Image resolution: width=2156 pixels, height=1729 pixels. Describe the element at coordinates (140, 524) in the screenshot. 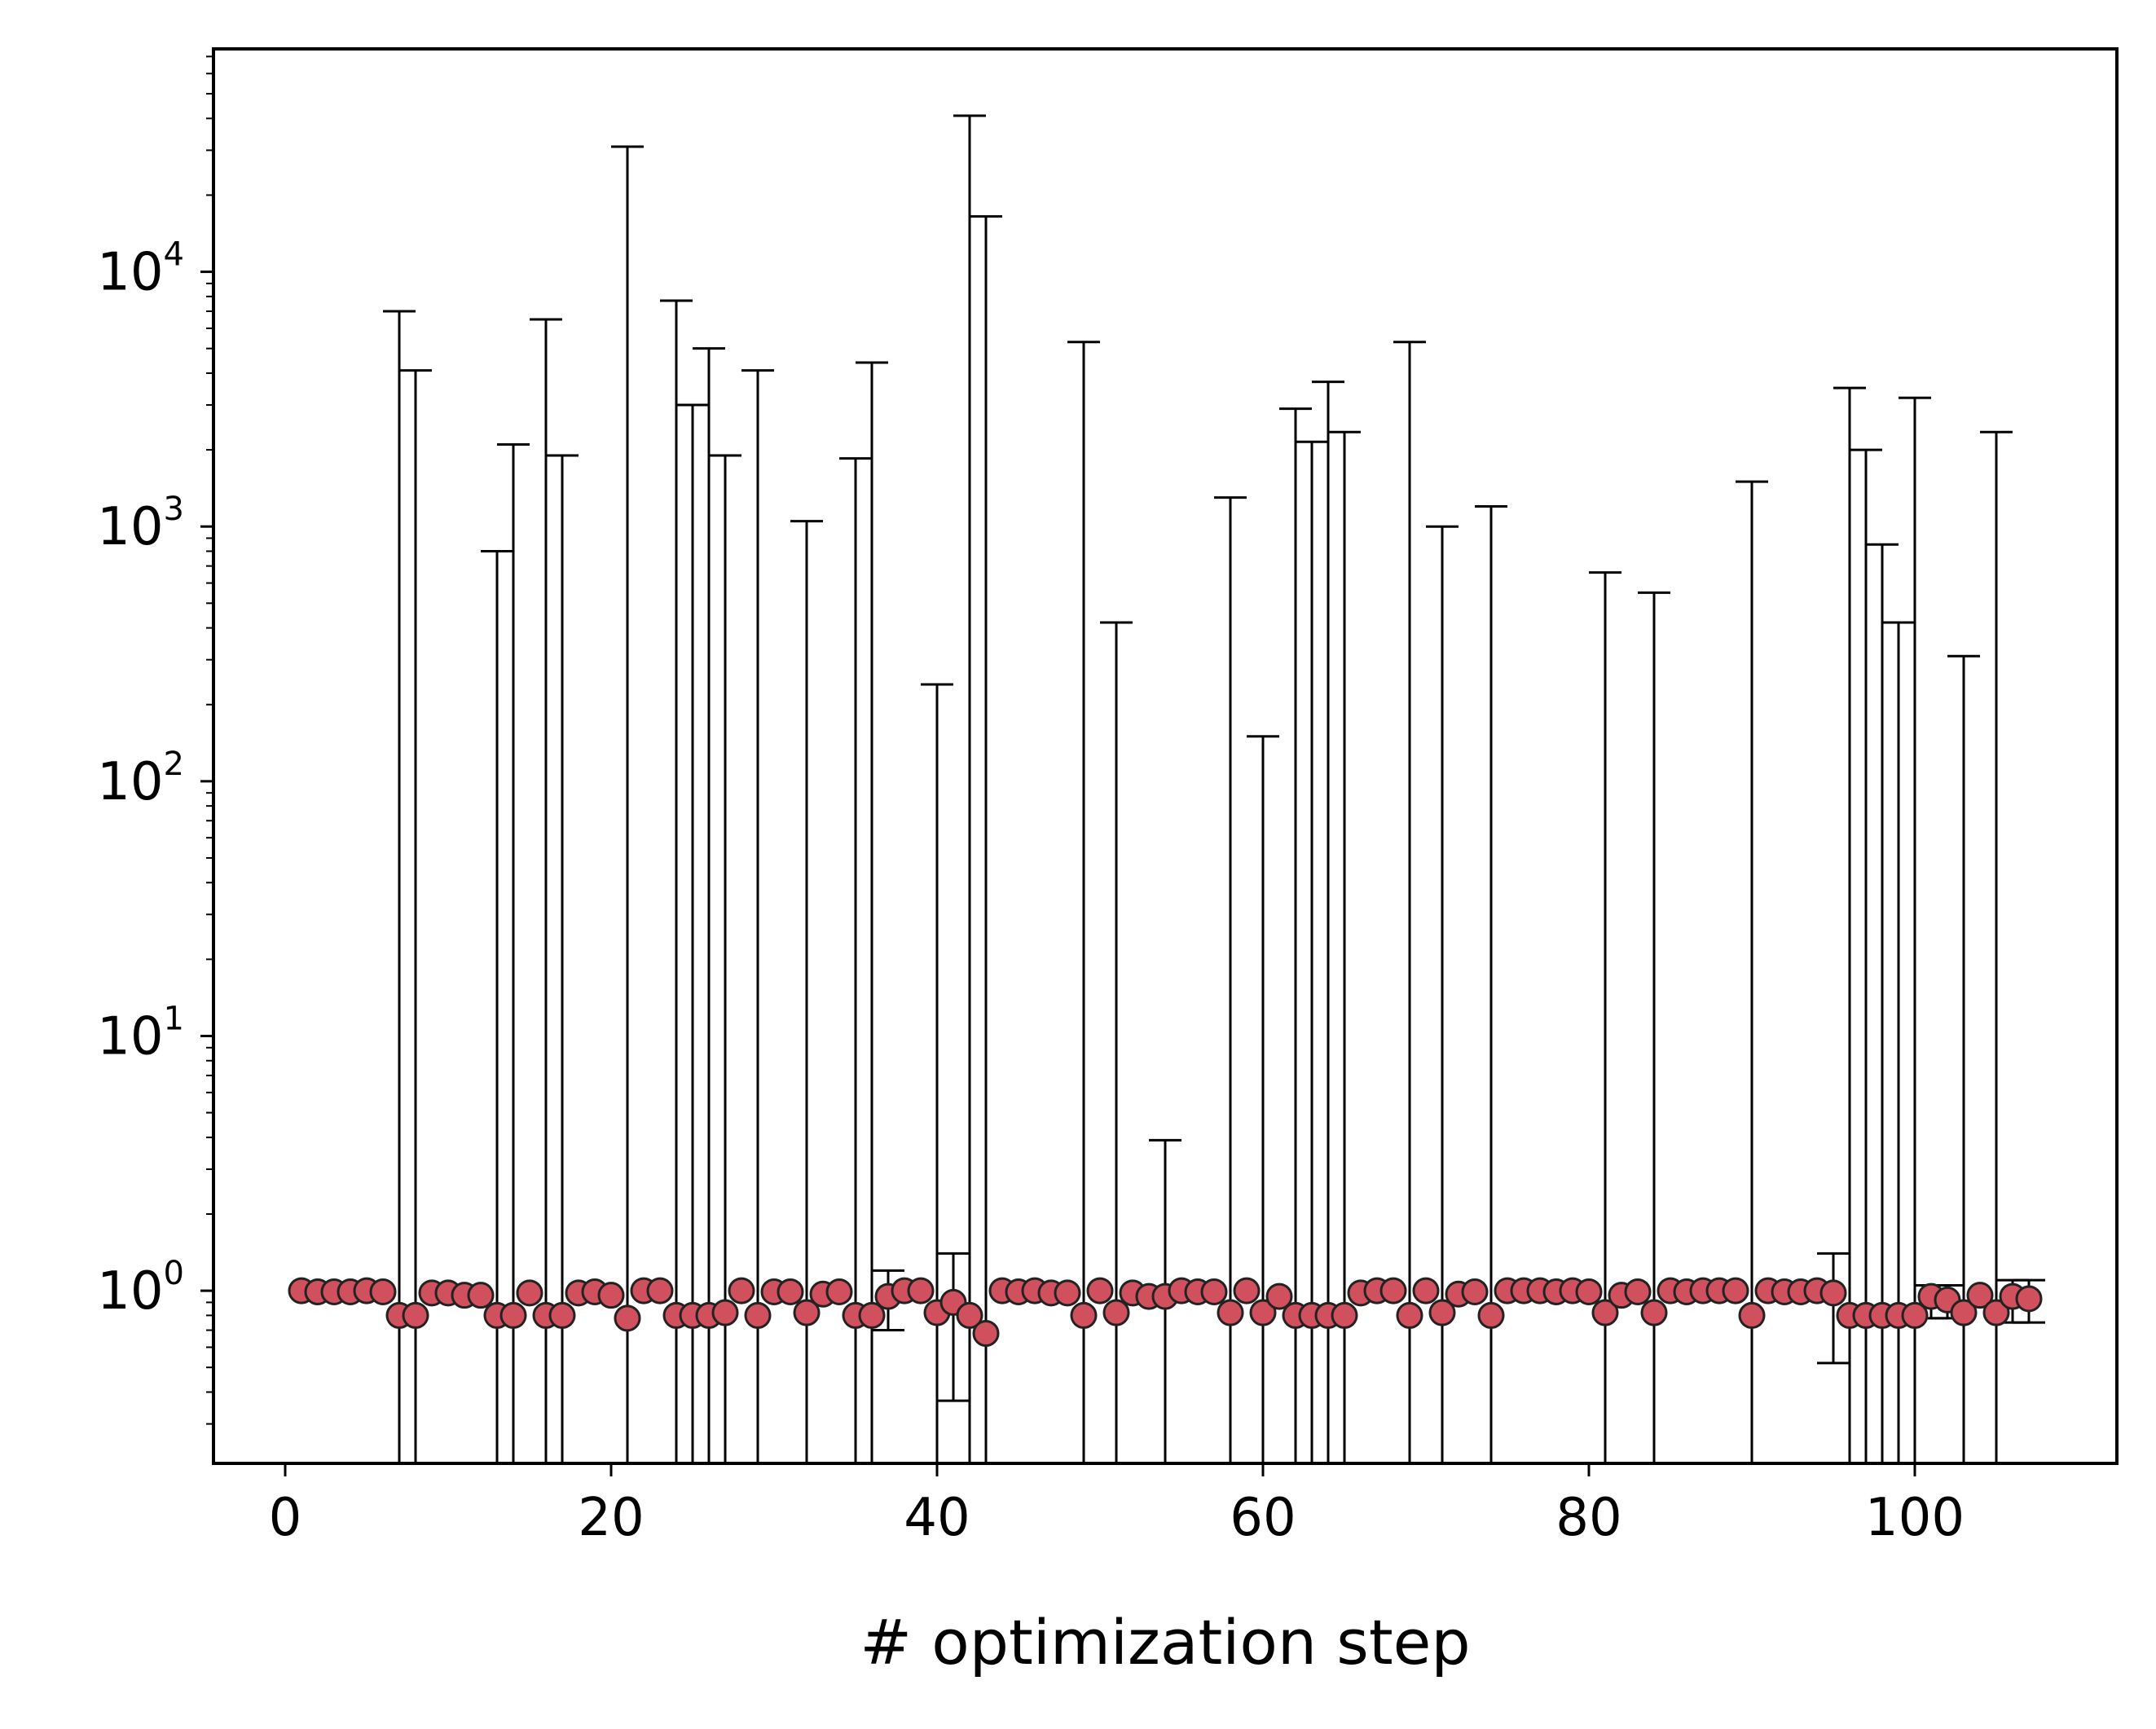

I see `y-tick-label: 10³` at that location.